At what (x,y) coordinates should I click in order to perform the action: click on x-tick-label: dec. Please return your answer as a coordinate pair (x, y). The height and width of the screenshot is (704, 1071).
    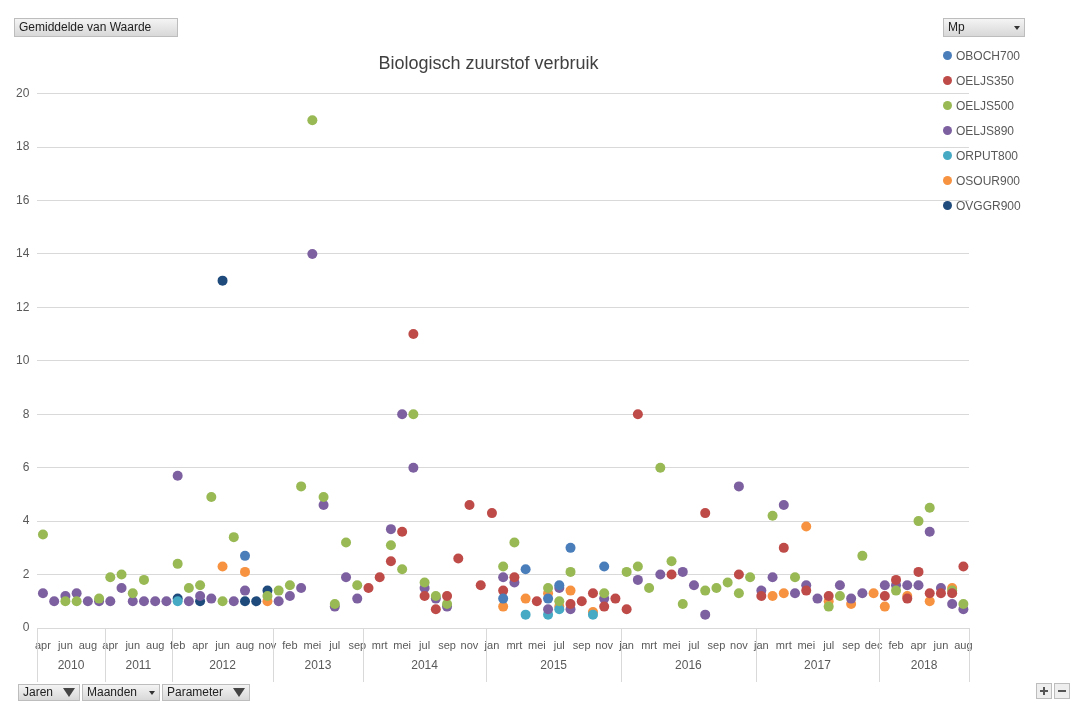
    Looking at the image, I should click on (873, 644).